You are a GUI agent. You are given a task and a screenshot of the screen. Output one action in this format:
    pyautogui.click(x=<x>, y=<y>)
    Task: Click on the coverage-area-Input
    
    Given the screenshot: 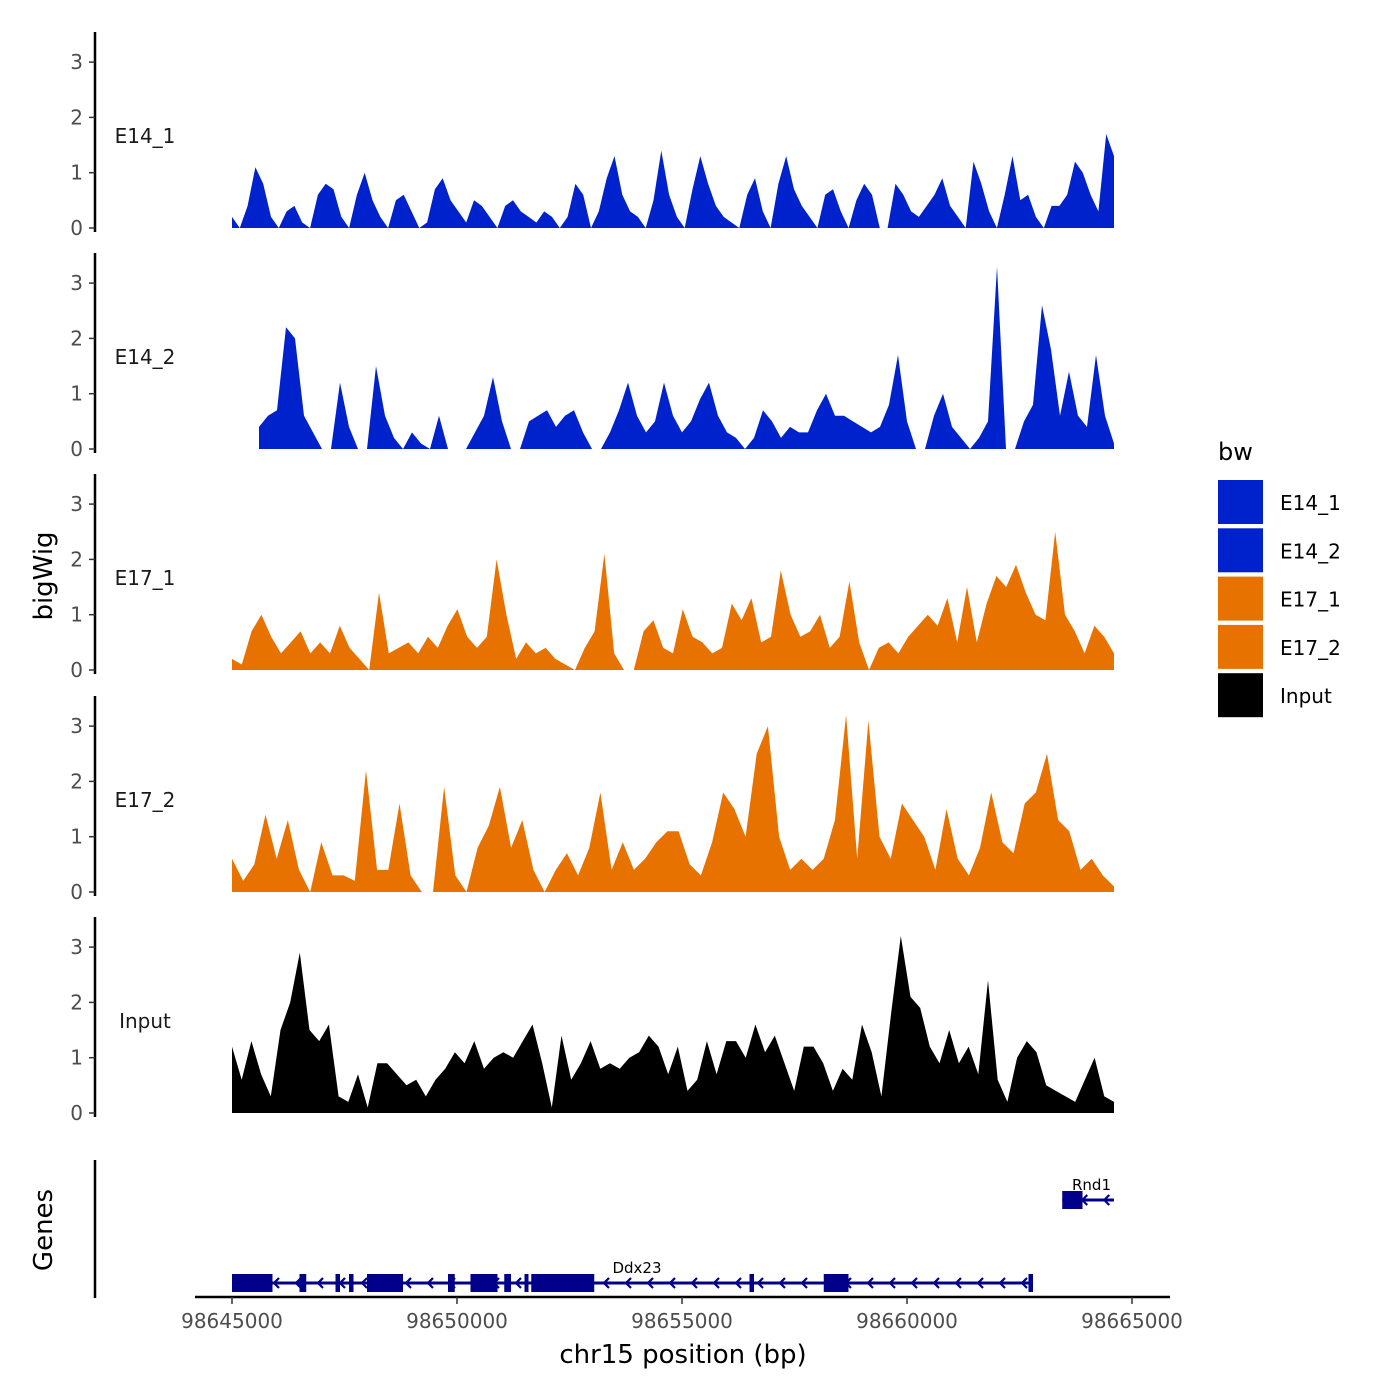 What is the action you would take?
    pyautogui.click(x=673, y=1024)
    